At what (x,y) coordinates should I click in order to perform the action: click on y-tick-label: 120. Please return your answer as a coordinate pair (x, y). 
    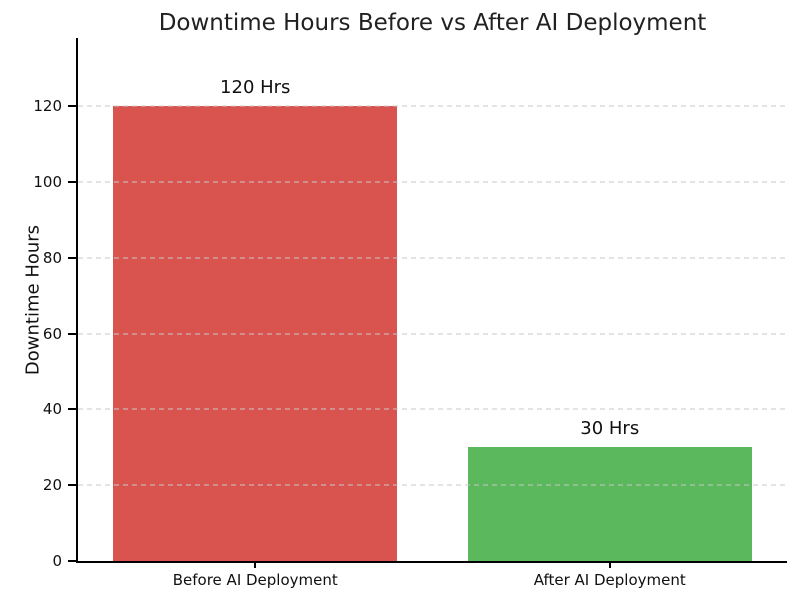
    Looking at the image, I should click on (47, 106).